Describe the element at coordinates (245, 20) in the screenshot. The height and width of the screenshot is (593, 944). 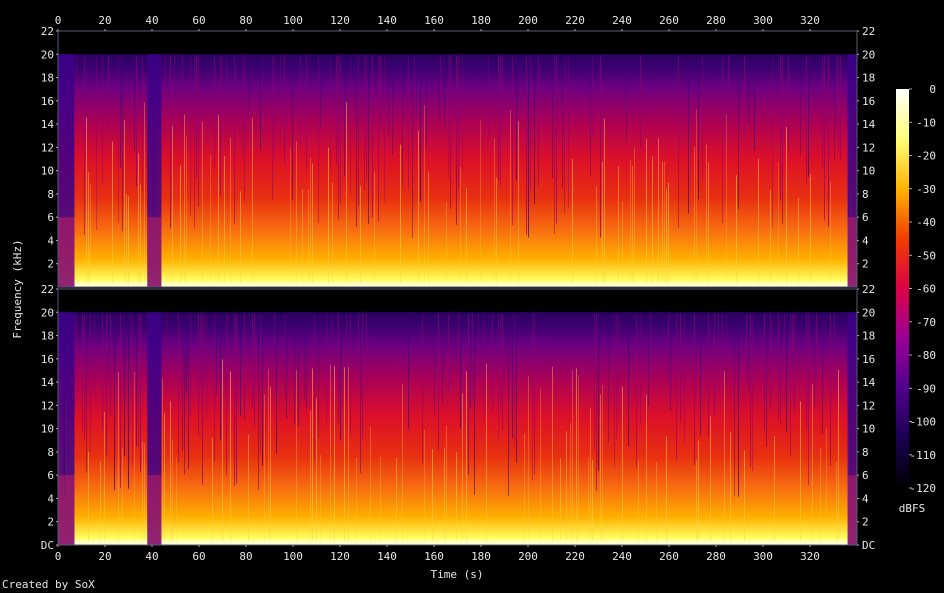
I see `x-tick-label-top: 80` at that location.